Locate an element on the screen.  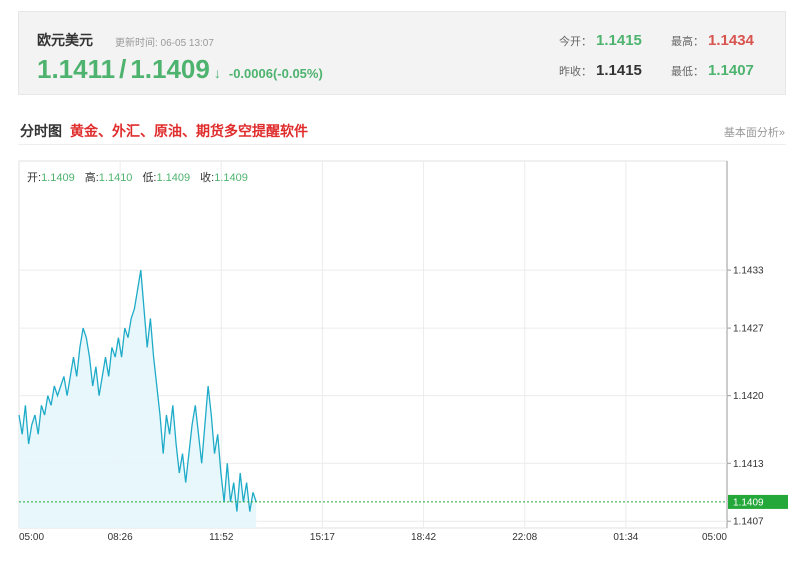
price-tick-label: 1.1433 is located at coordinates (748, 271).